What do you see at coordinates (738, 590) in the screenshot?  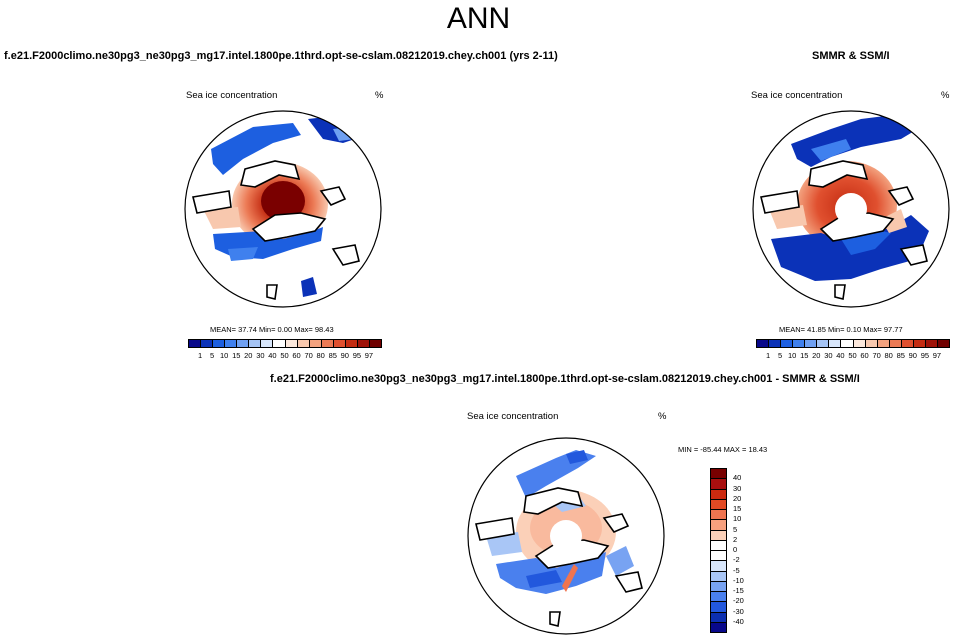 I see `colorbar-tick-label: -15` at bounding box center [738, 590].